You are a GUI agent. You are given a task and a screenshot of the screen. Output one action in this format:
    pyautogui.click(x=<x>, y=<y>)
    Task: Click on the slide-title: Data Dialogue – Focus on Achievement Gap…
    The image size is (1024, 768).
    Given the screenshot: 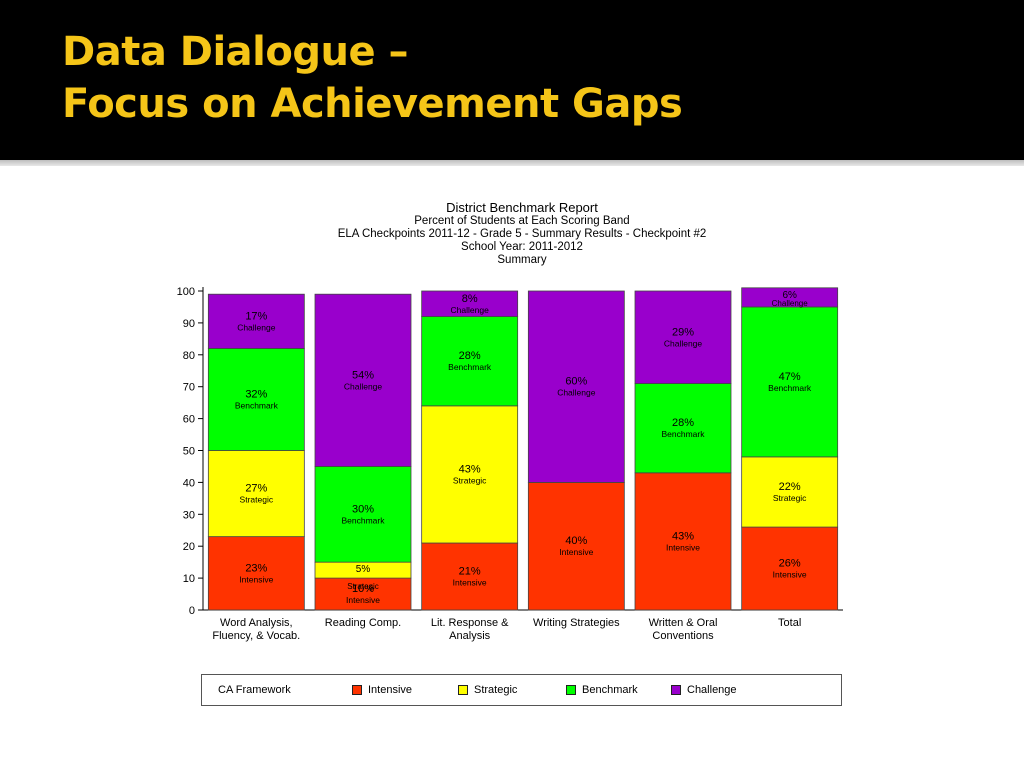 What is the action you would take?
    pyautogui.click(x=372, y=78)
    